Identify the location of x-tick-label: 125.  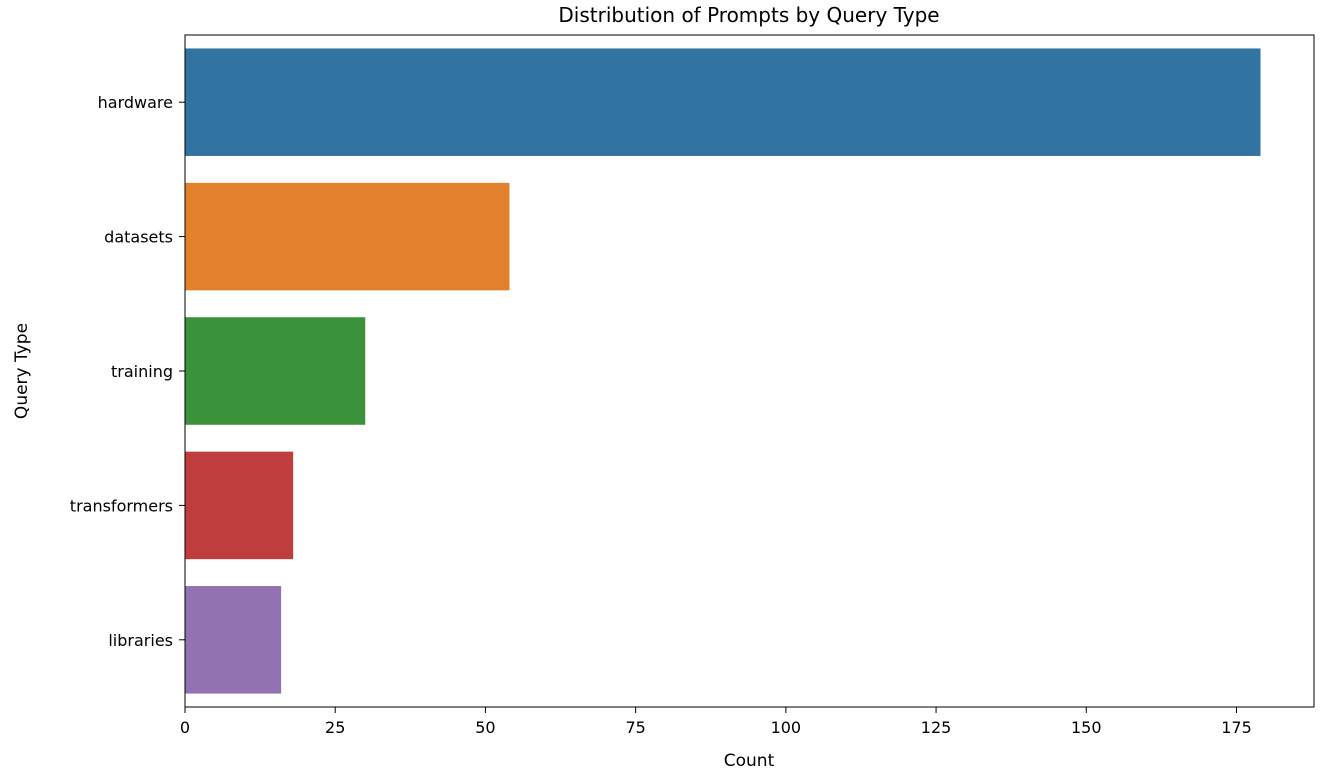
(936, 727).